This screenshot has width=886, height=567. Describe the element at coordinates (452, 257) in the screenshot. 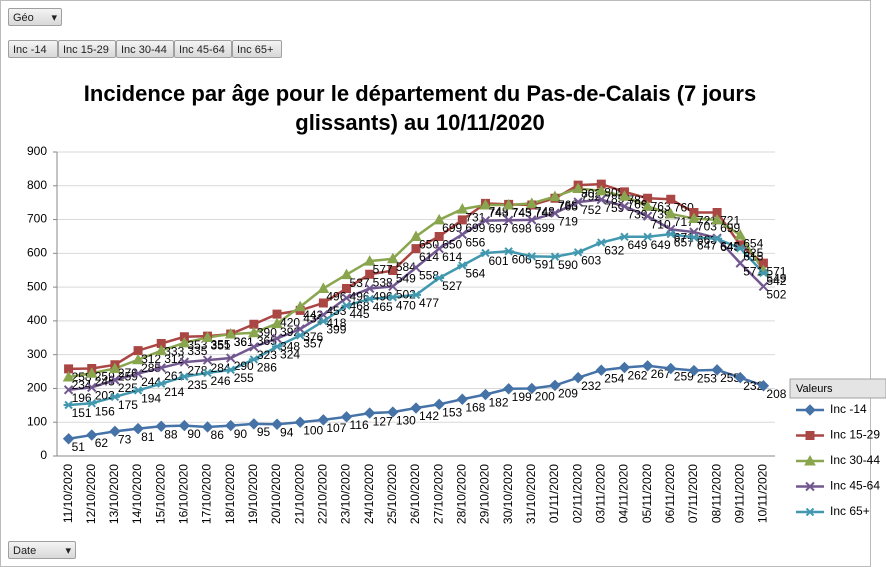

I see `data-label: 614` at that location.